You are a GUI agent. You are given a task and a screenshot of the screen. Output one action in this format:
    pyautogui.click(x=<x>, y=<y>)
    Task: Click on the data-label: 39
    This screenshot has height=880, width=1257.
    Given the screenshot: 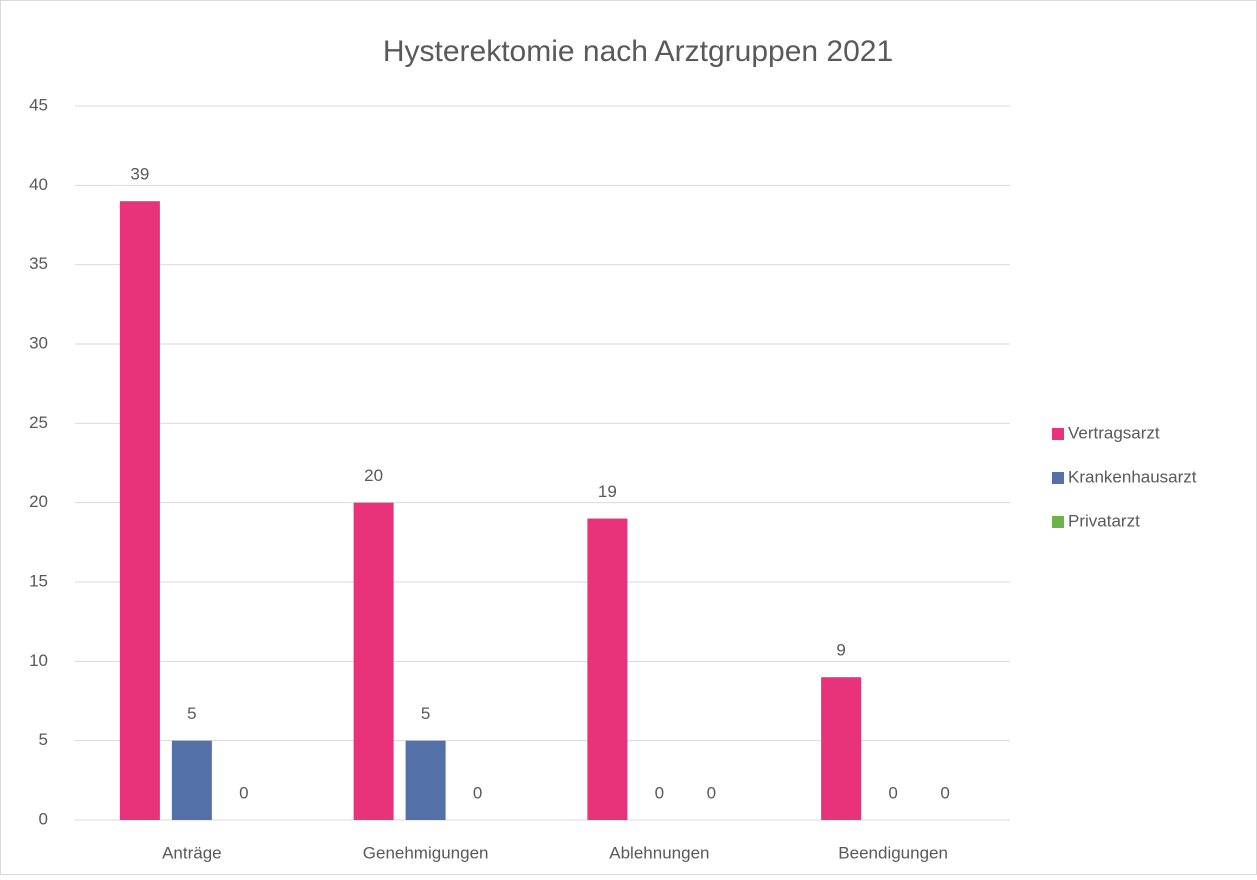 What is the action you would take?
    pyautogui.click(x=139, y=174)
    